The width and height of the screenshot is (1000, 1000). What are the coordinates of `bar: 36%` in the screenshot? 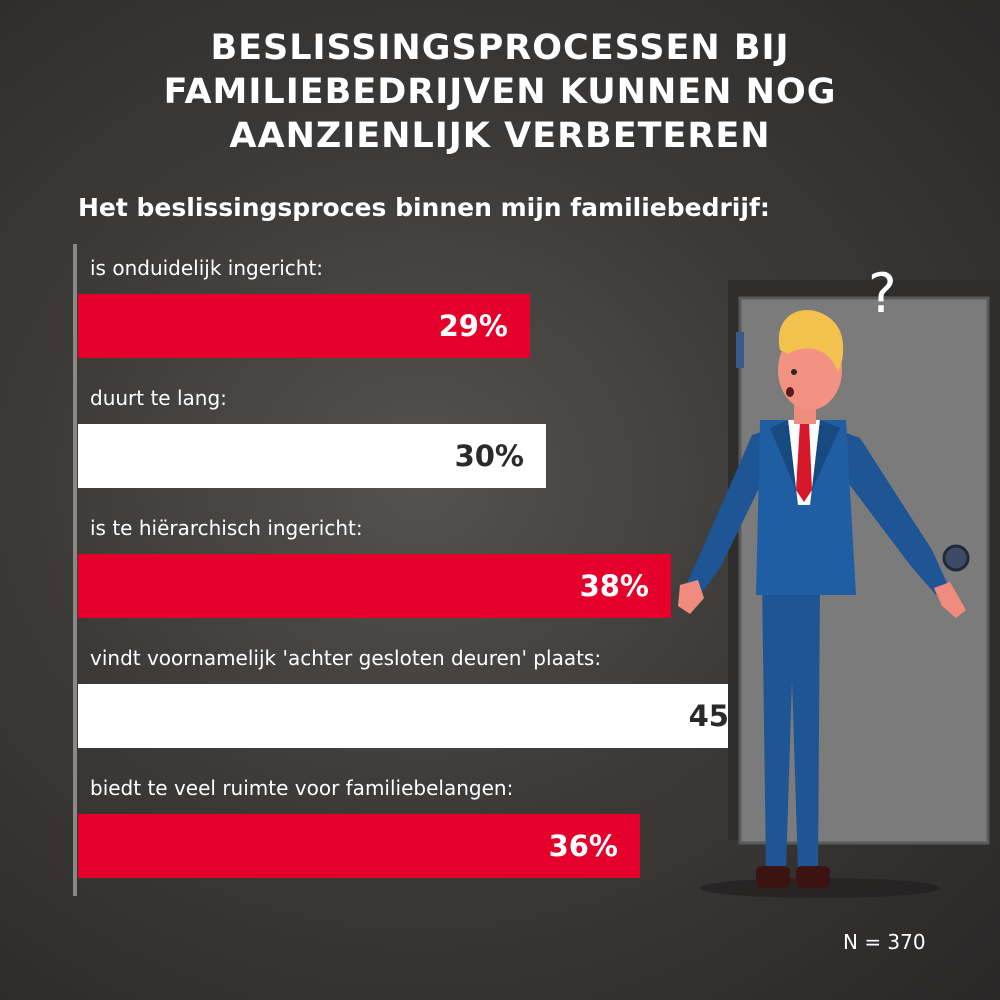 It's located at (359, 846).